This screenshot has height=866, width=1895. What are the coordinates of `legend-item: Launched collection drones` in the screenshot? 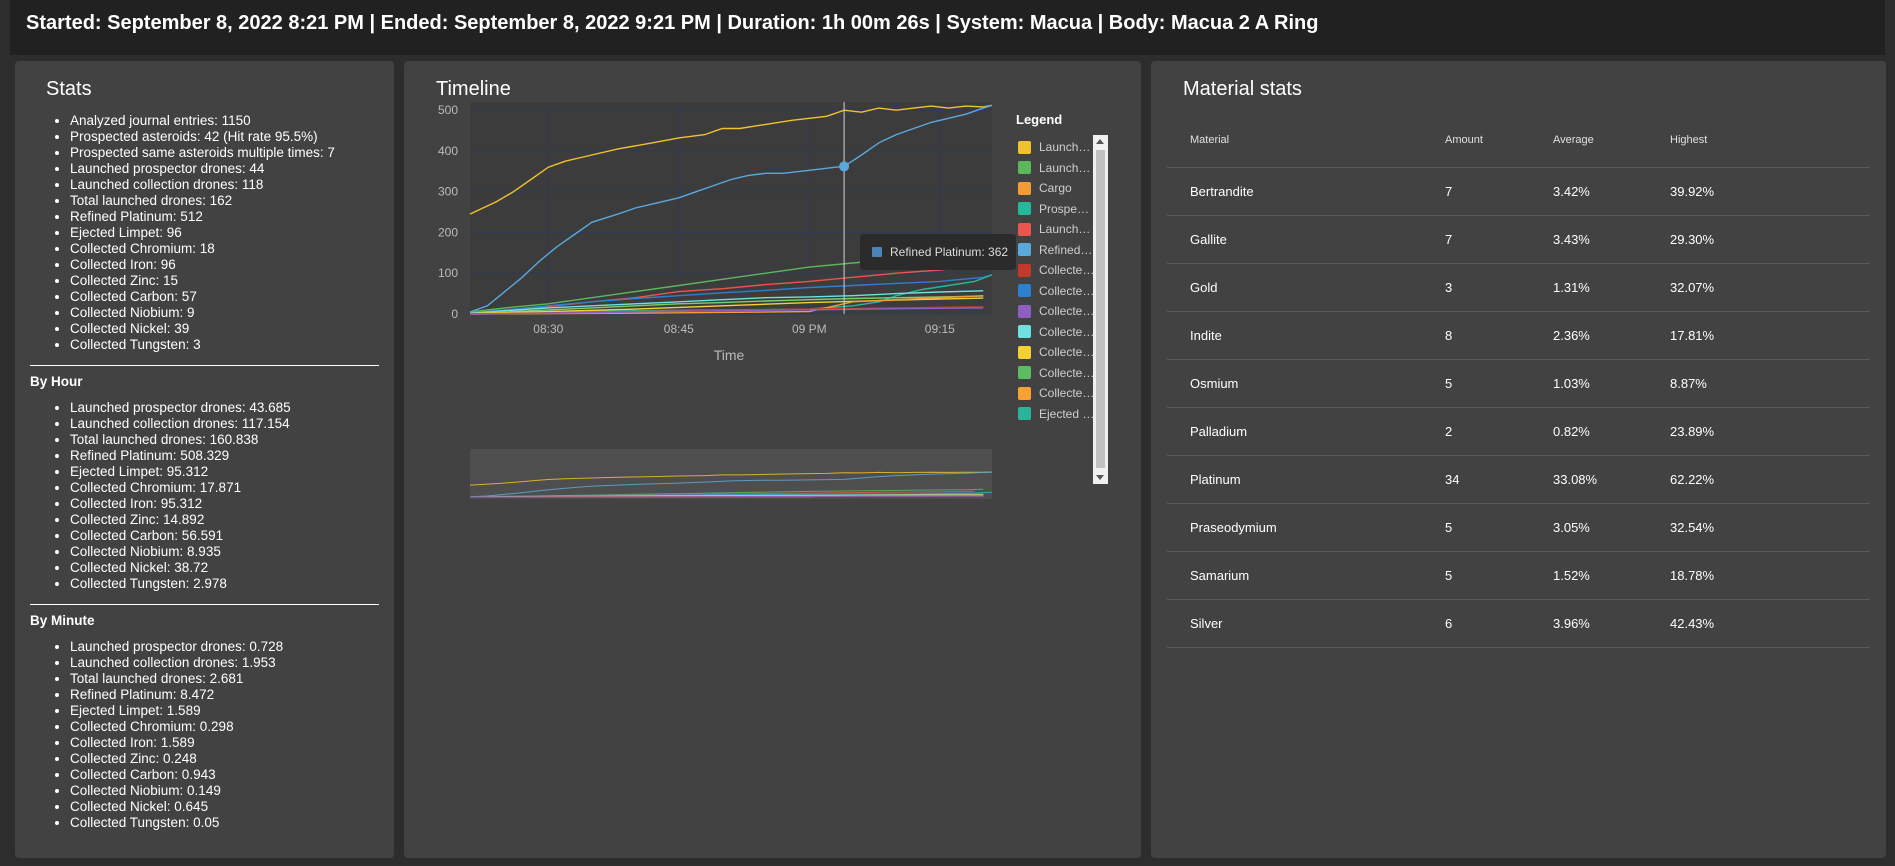 It's located at (1052, 147).